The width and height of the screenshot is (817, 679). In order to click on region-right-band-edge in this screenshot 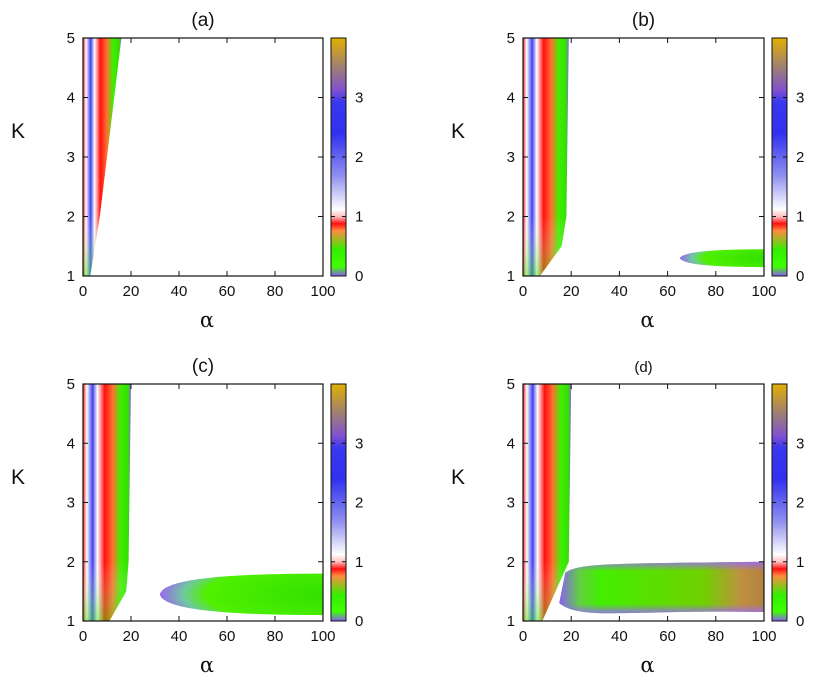, I will do `click(661, 587)`.